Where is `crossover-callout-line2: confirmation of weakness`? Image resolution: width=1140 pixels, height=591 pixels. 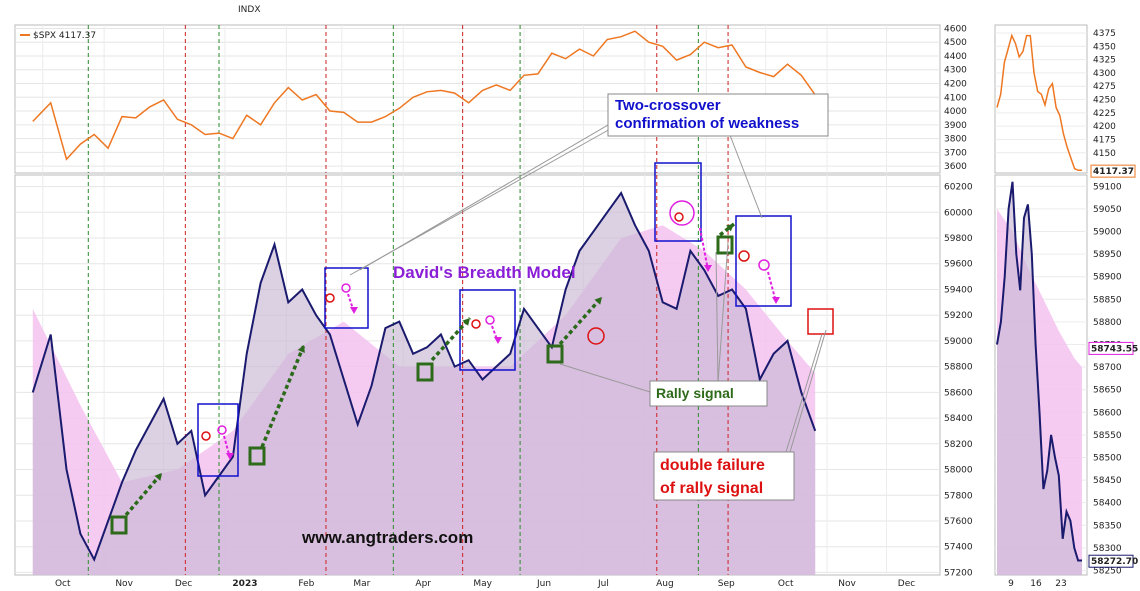 crossover-callout-line2: confirmation of weakness is located at coordinates (707, 123).